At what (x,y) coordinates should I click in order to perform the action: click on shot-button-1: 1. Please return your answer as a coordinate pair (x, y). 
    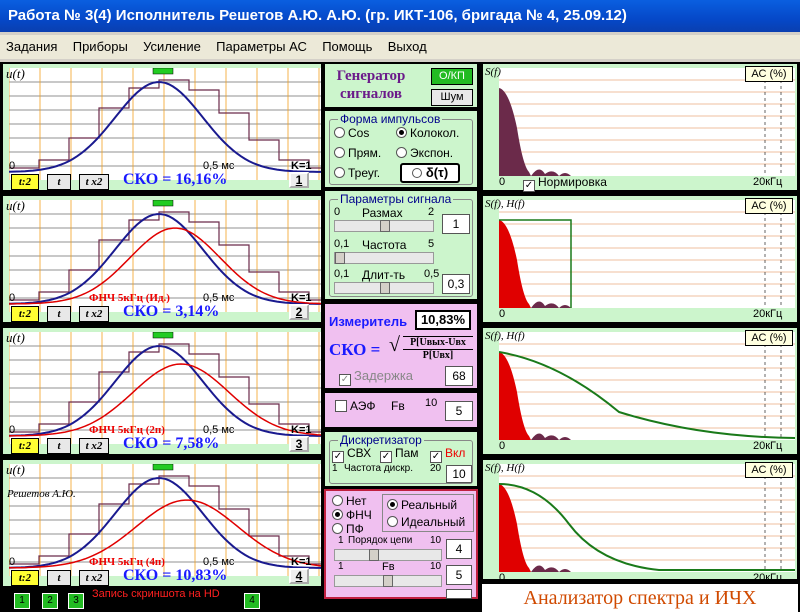
    Looking at the image, I should click on (22, 601).